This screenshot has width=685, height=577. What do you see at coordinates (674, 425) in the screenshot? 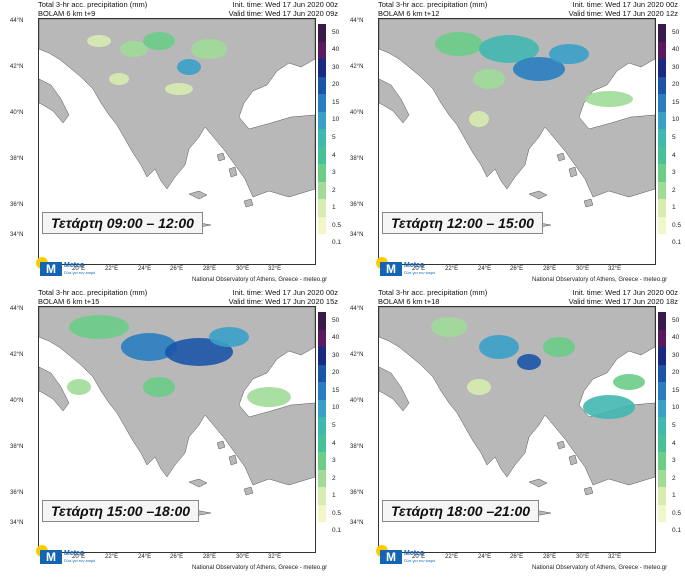
I see `colorbar-label: 5` at bounding box center [674, 425].